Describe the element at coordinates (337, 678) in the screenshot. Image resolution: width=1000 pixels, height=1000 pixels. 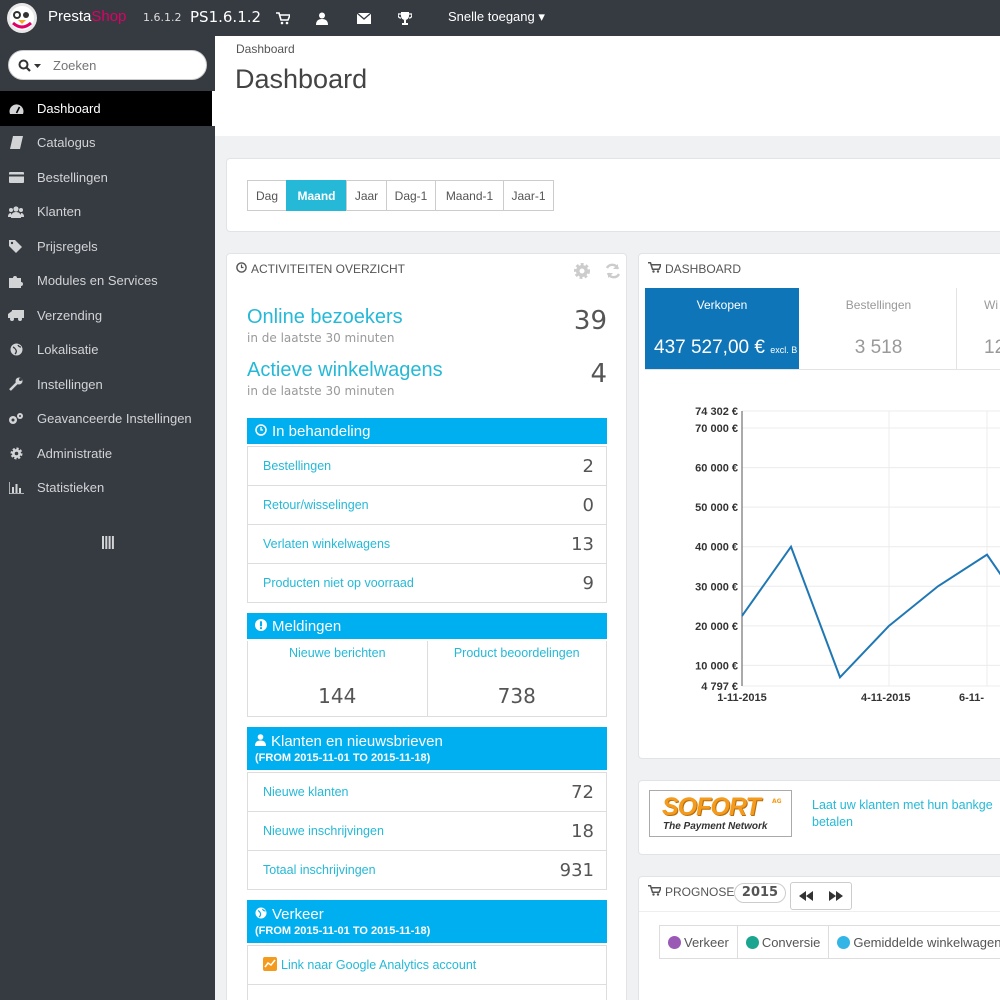
I see `new-messages-cell: Nieuwe berichten 144` at that location.